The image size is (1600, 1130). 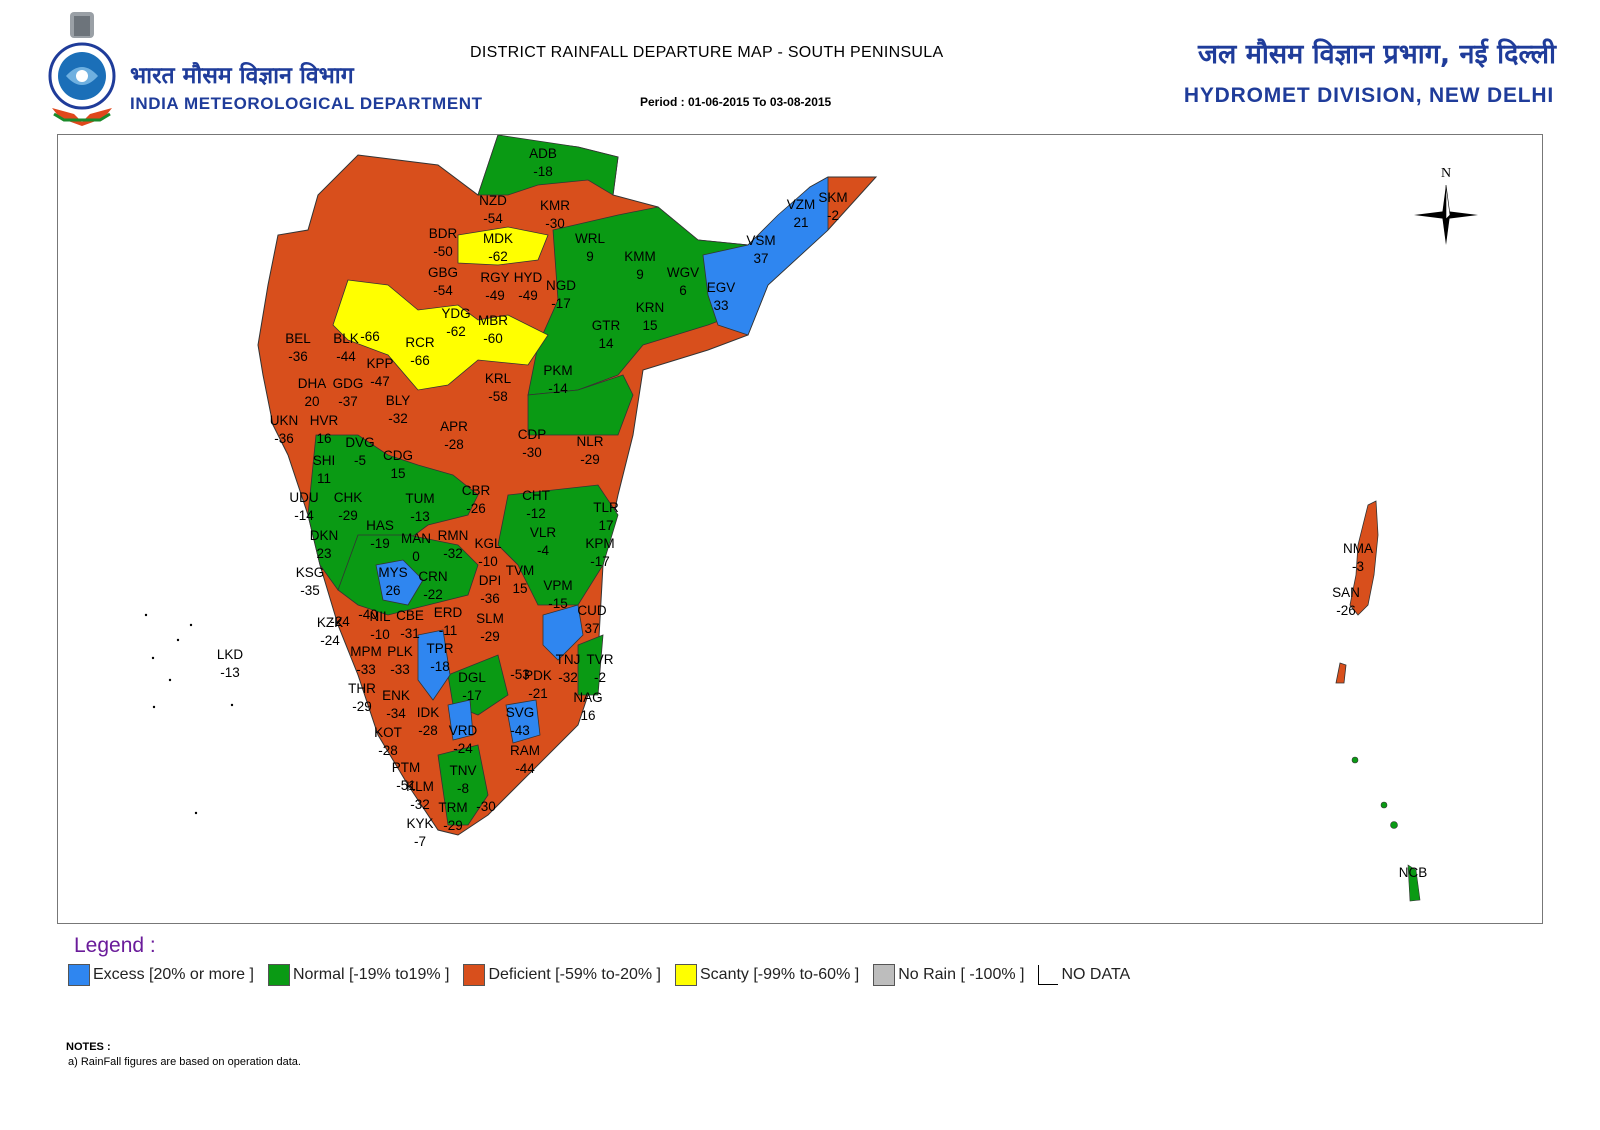 I want to click on district-code-label: ERD, so click(x=448, y=612).